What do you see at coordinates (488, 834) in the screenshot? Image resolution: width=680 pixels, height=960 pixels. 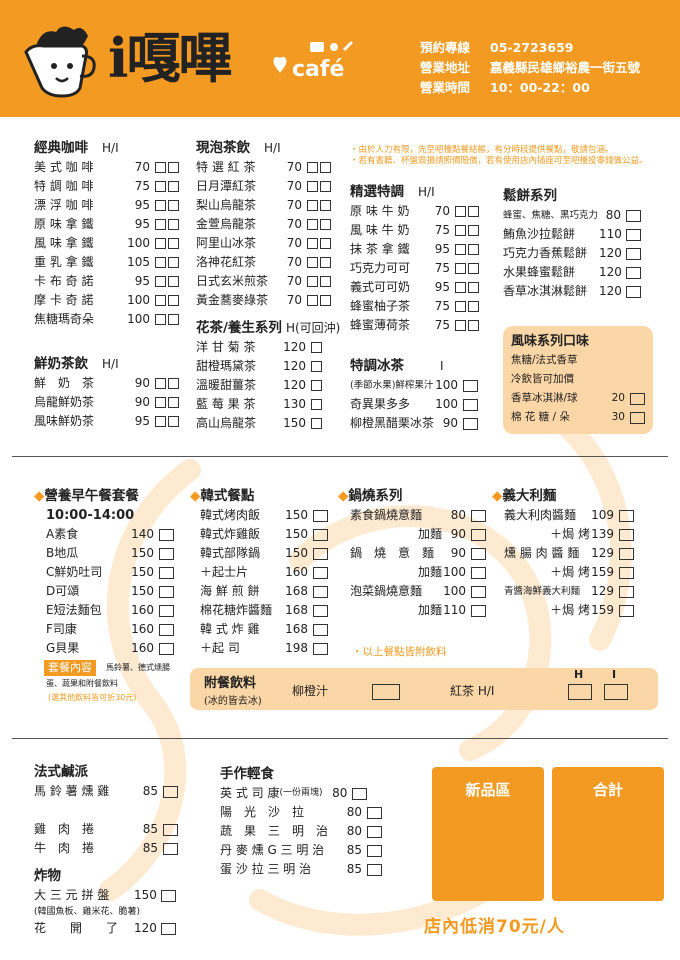 I see `new-items-box: 新品區` at bounding box center [488, 834].